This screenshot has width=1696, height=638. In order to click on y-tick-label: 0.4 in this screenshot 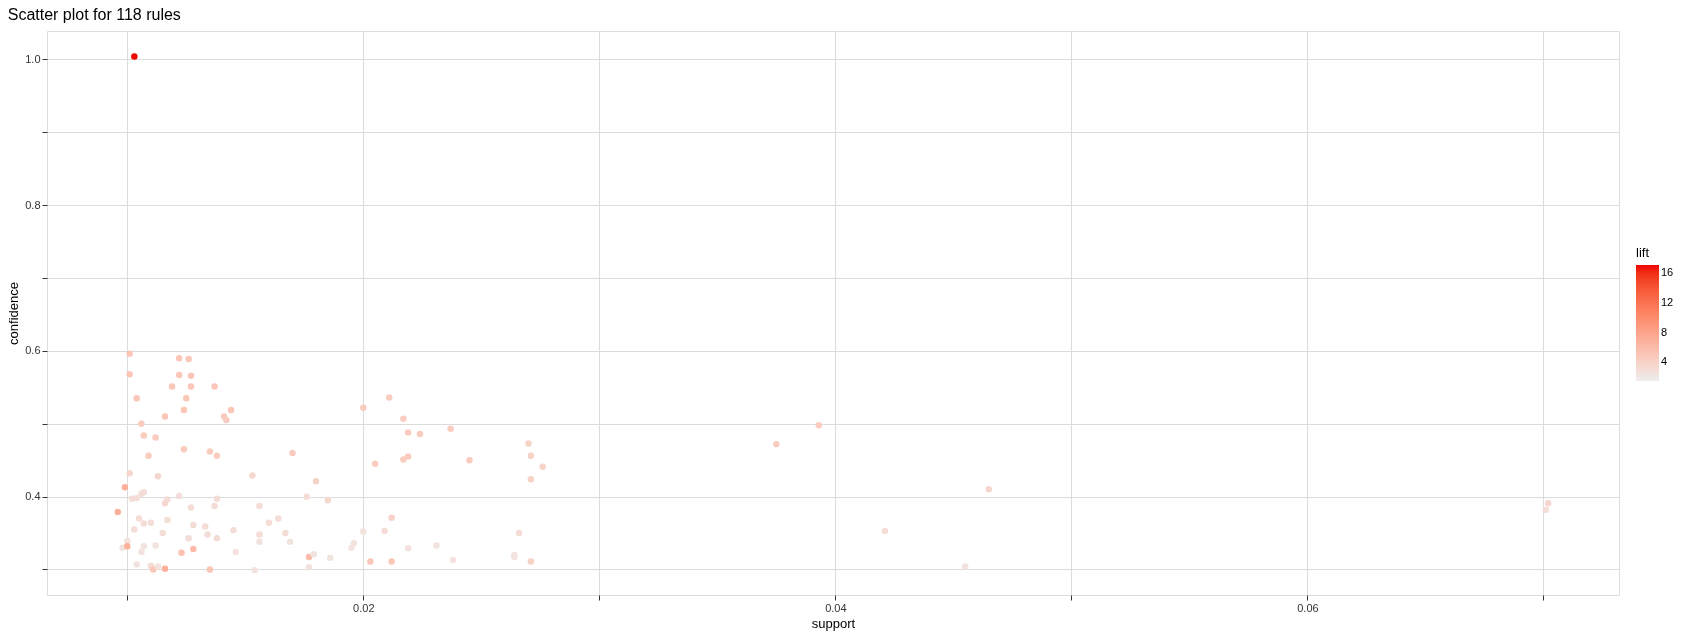, I will do `click(33, 496)`.